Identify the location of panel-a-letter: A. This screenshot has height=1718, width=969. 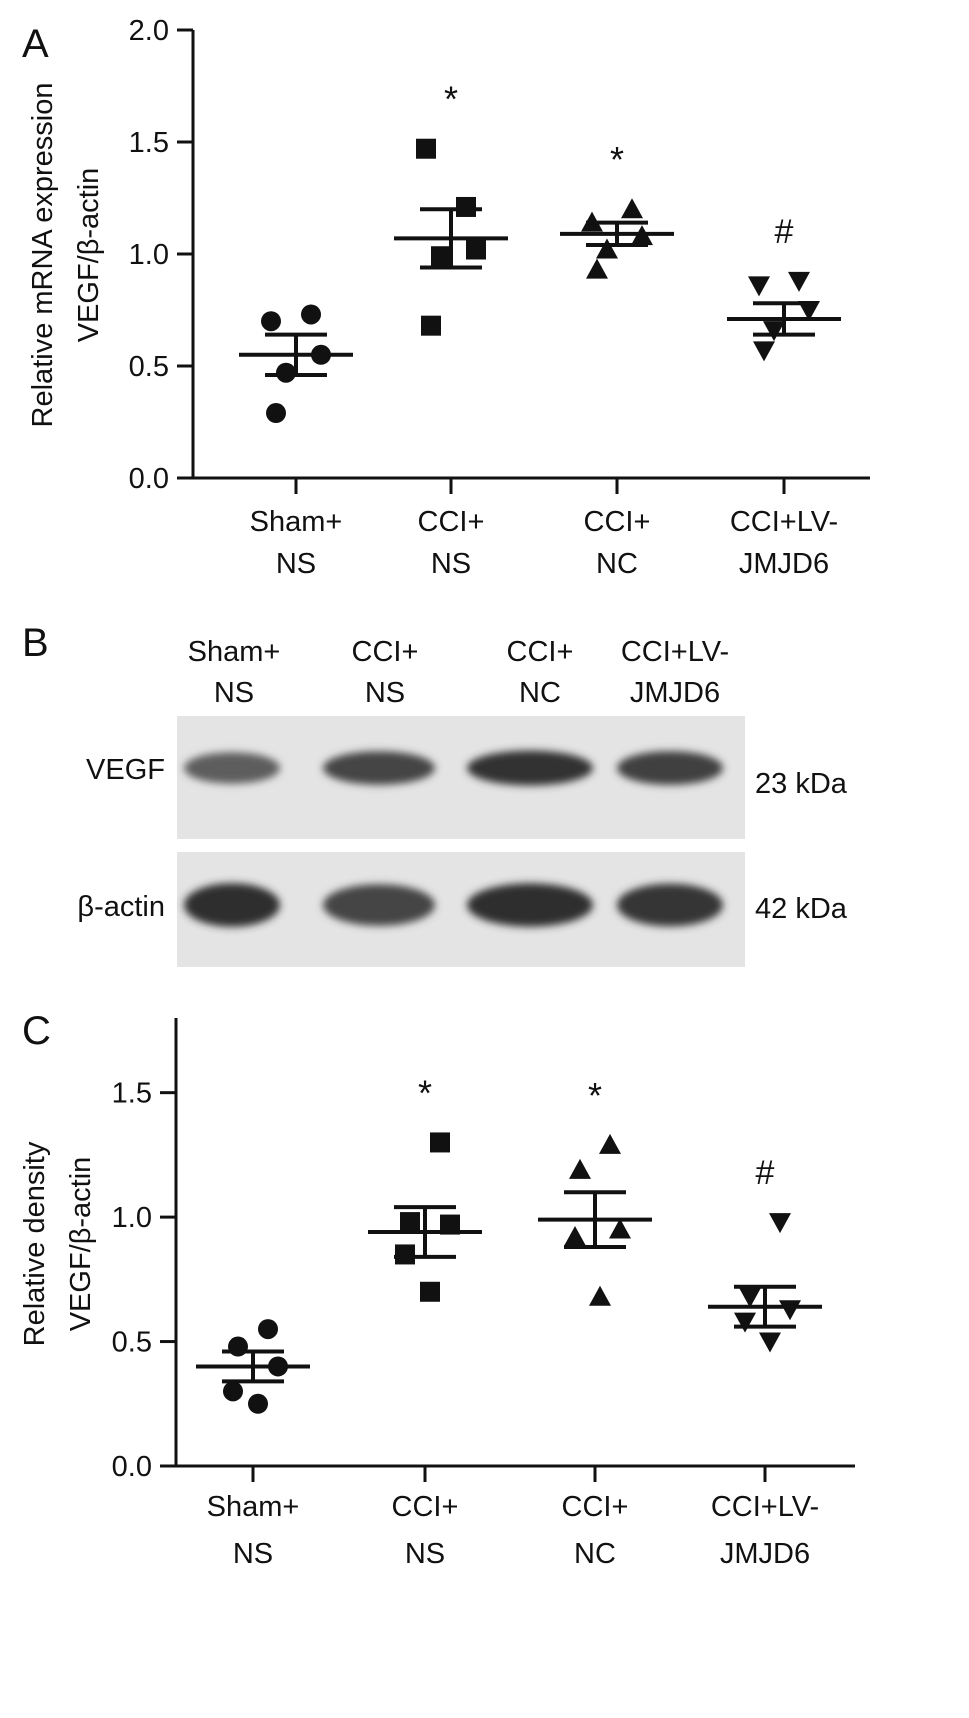
(35, 44).